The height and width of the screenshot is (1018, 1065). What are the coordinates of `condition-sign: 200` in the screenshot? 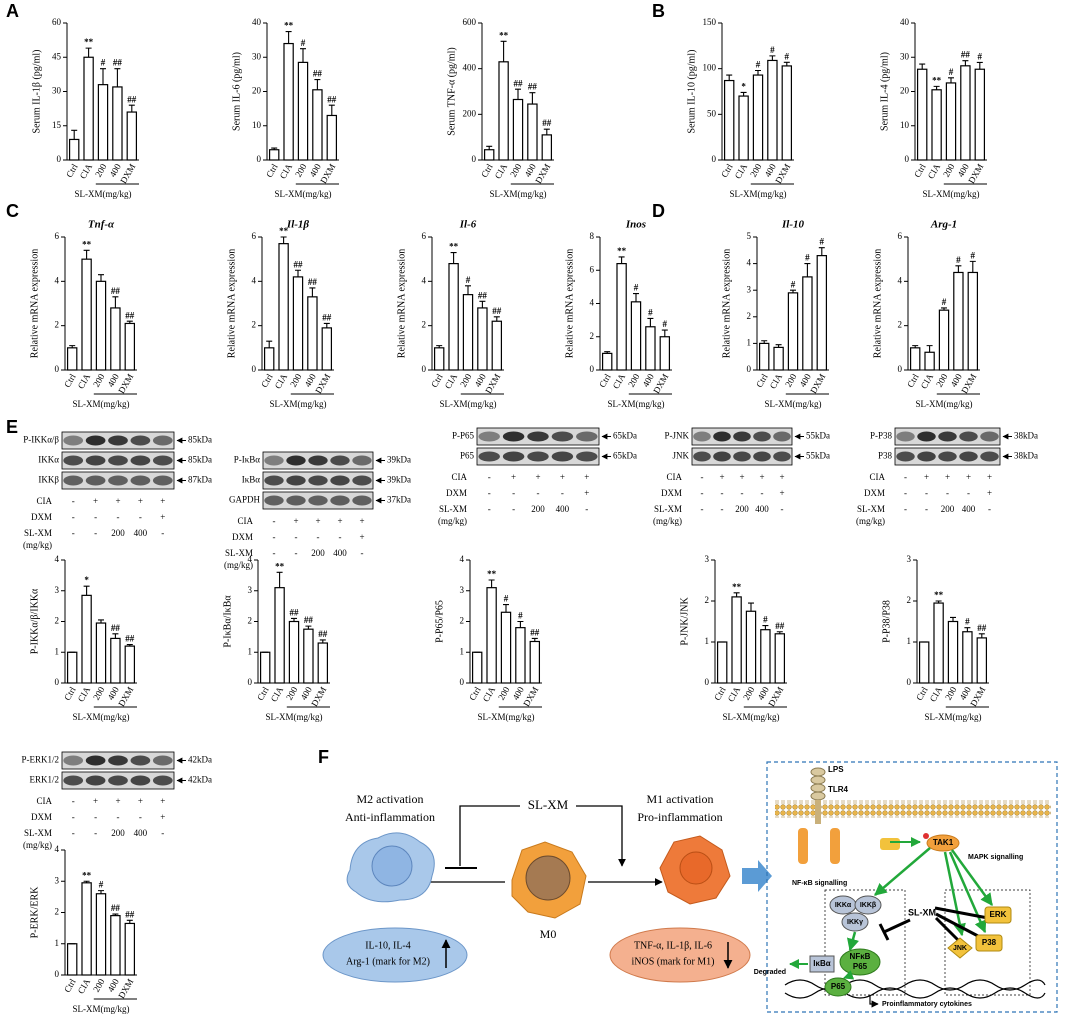 It's located at (118, 833).